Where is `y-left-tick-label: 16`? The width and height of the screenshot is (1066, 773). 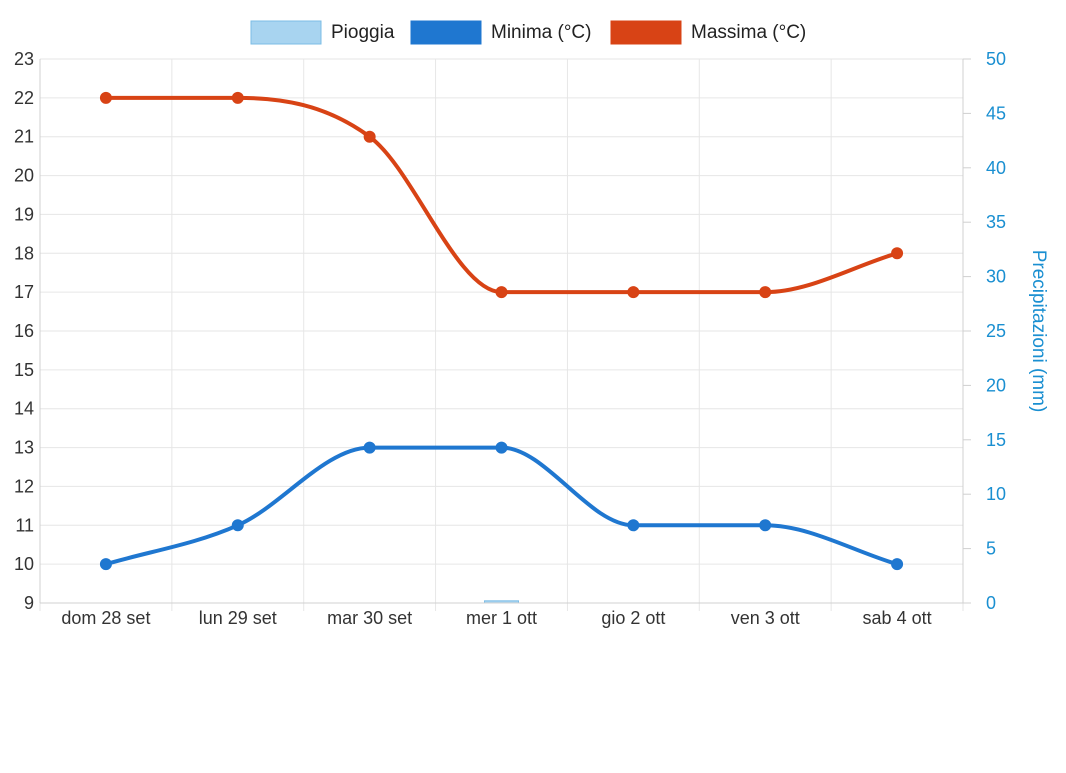 y-left-tick-label: 16 is located at coordinates (24, 331).